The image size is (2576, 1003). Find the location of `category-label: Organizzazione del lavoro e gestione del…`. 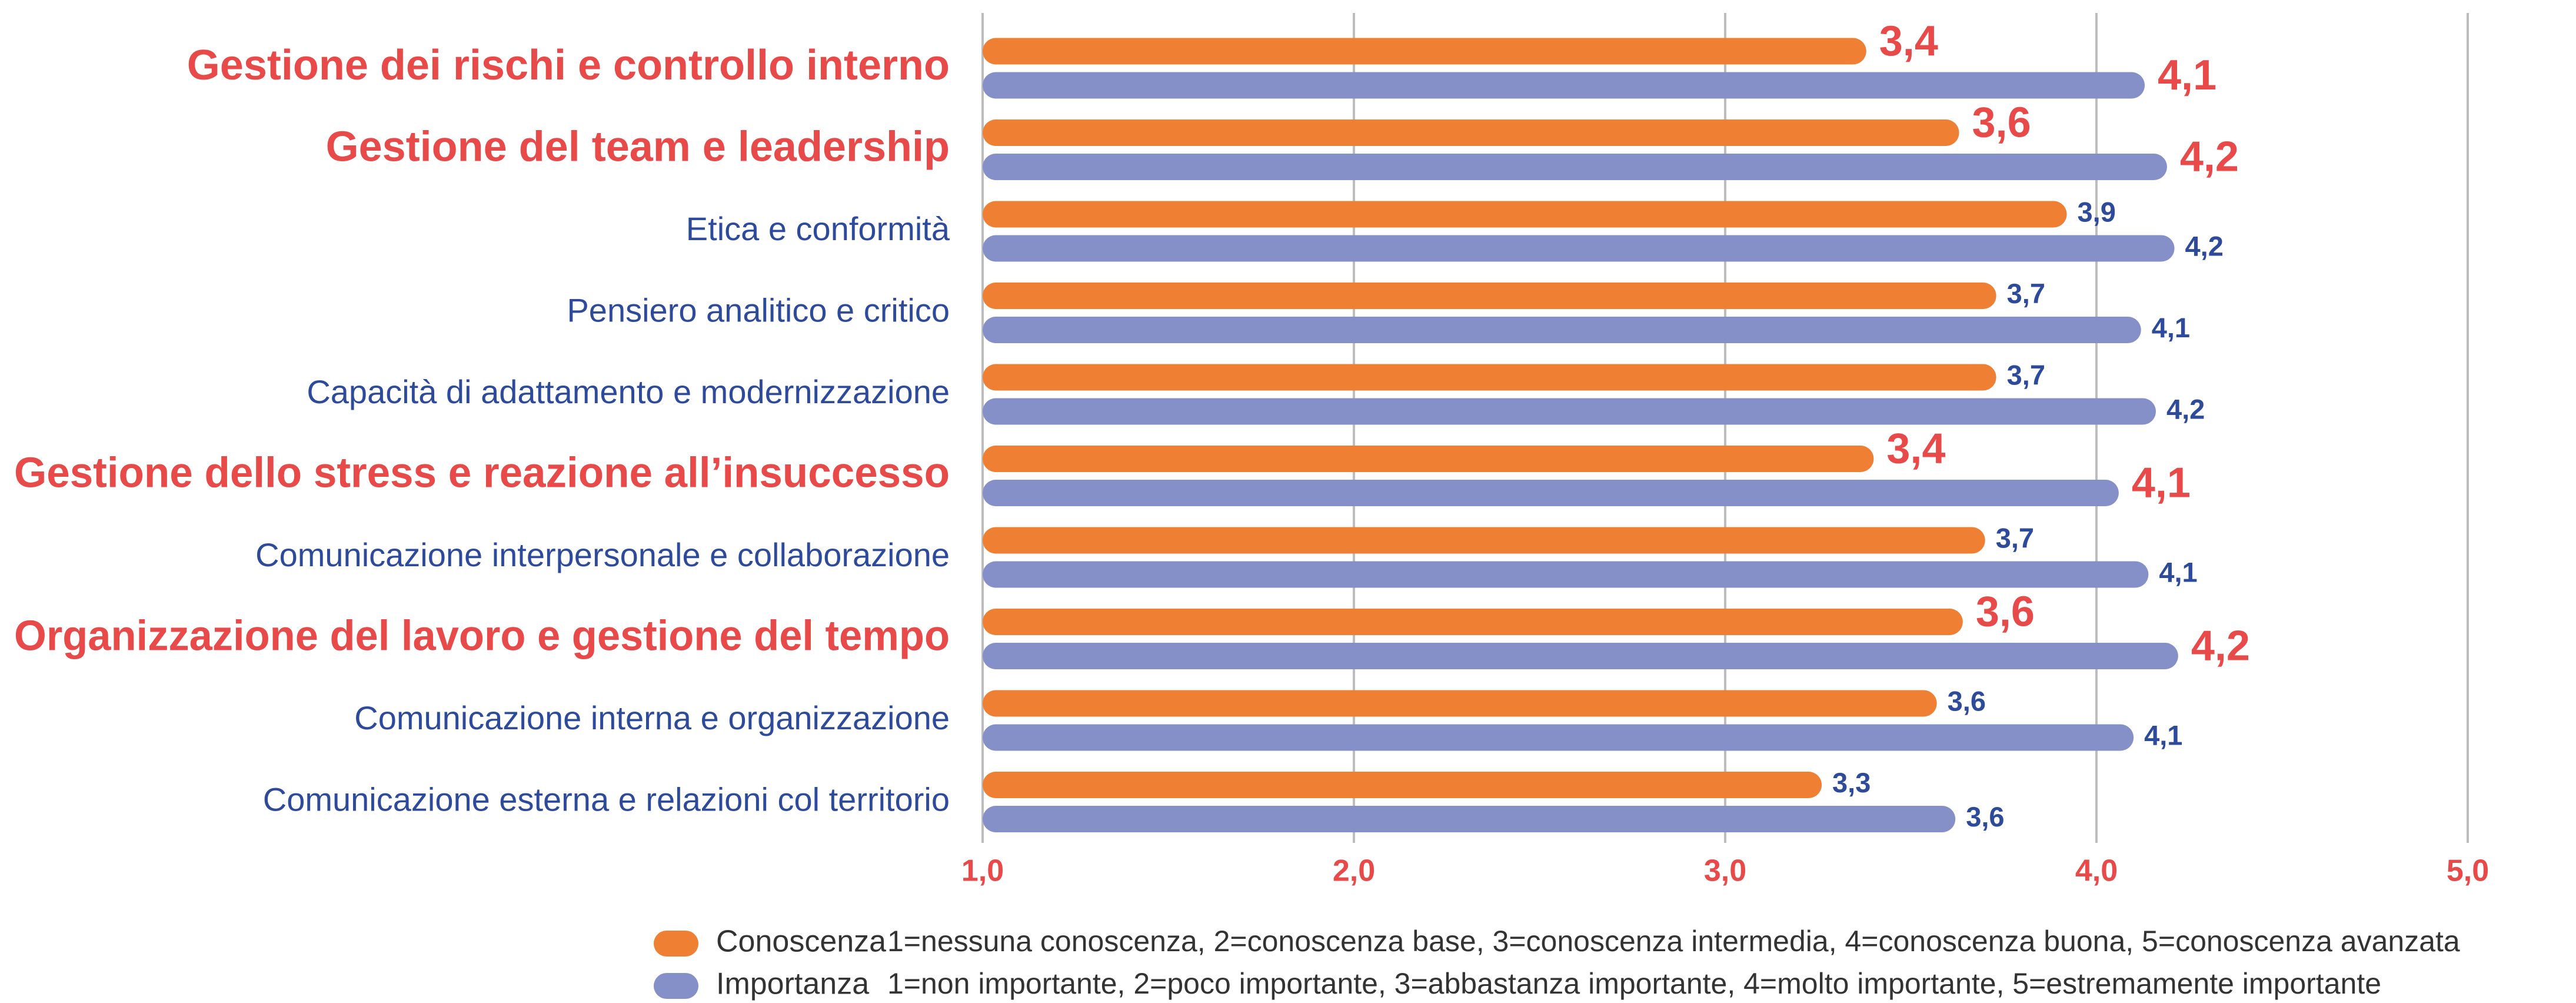

category-label: Organizzazione del lavoro e gestione del… is located at coordinates (482, 636).